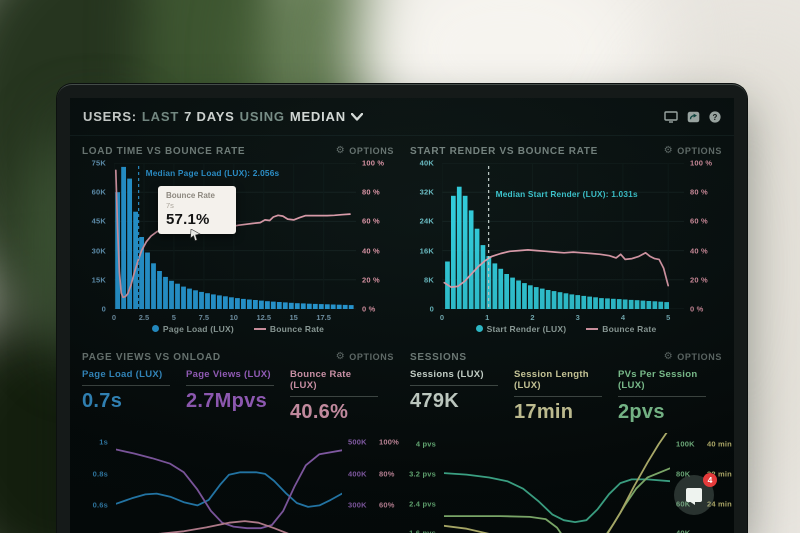  I want to click on stat-value: 0.7s, so click(102, 401).